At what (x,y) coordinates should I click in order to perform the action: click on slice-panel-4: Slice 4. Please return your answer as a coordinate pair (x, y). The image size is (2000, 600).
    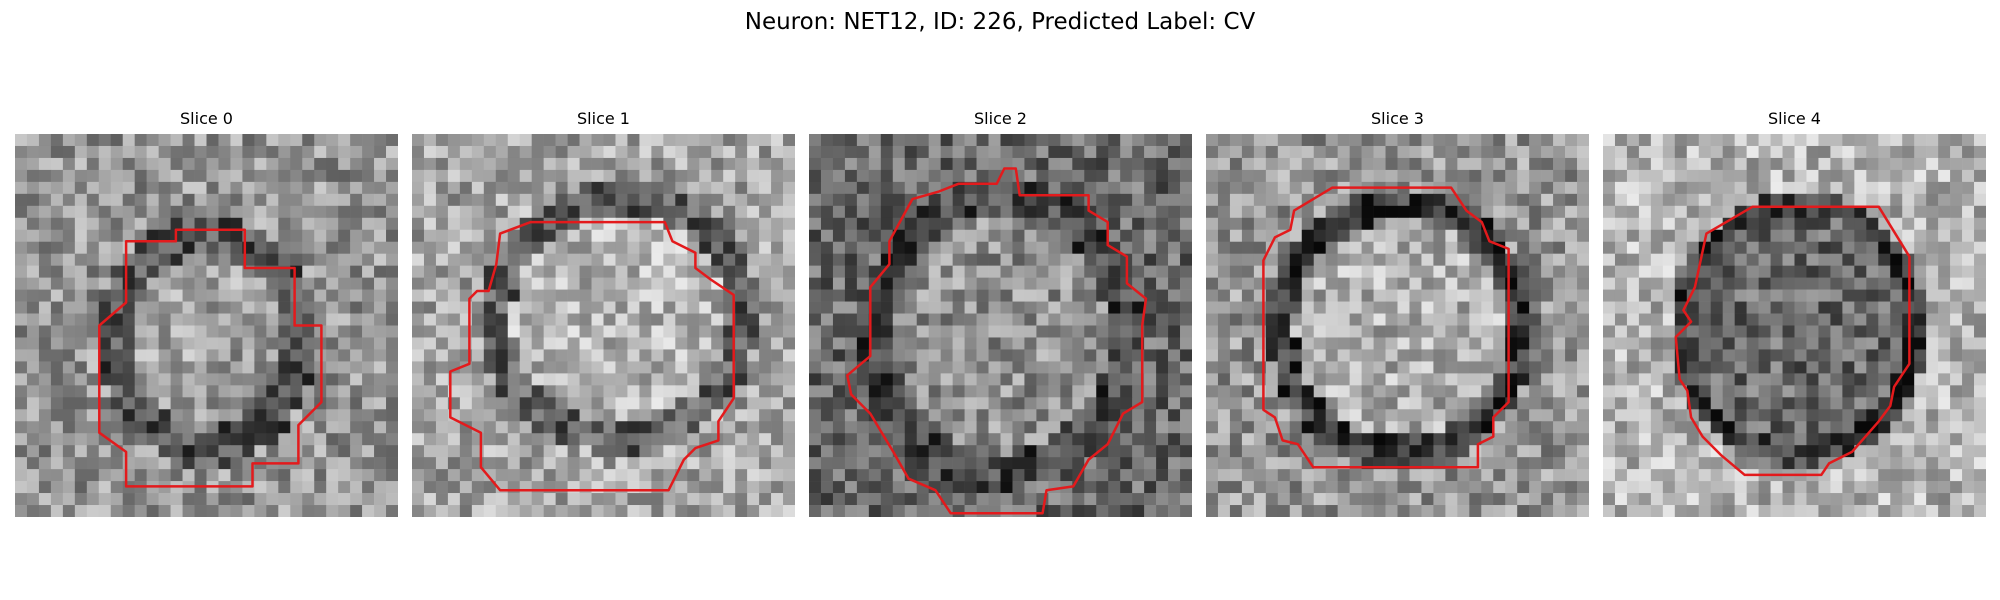
    Looking at the image, I should click on (1794, 318).